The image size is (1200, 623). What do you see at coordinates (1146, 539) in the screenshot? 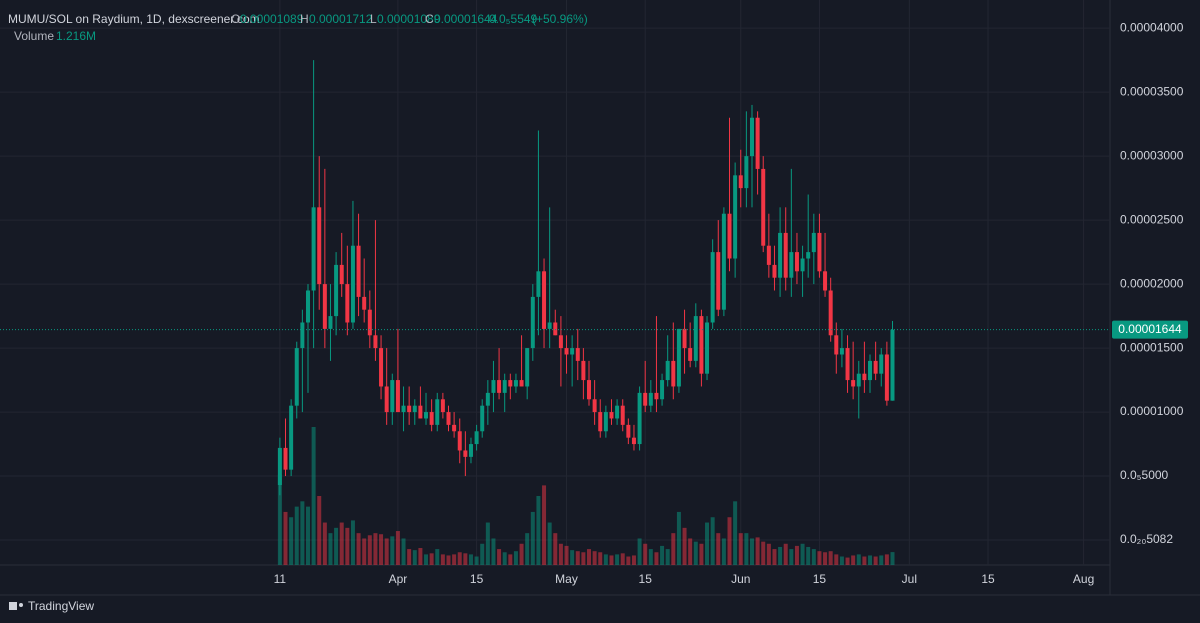
I see `y-tick-label: 0.0₂₀5082` at bounding box center [1146, 539].